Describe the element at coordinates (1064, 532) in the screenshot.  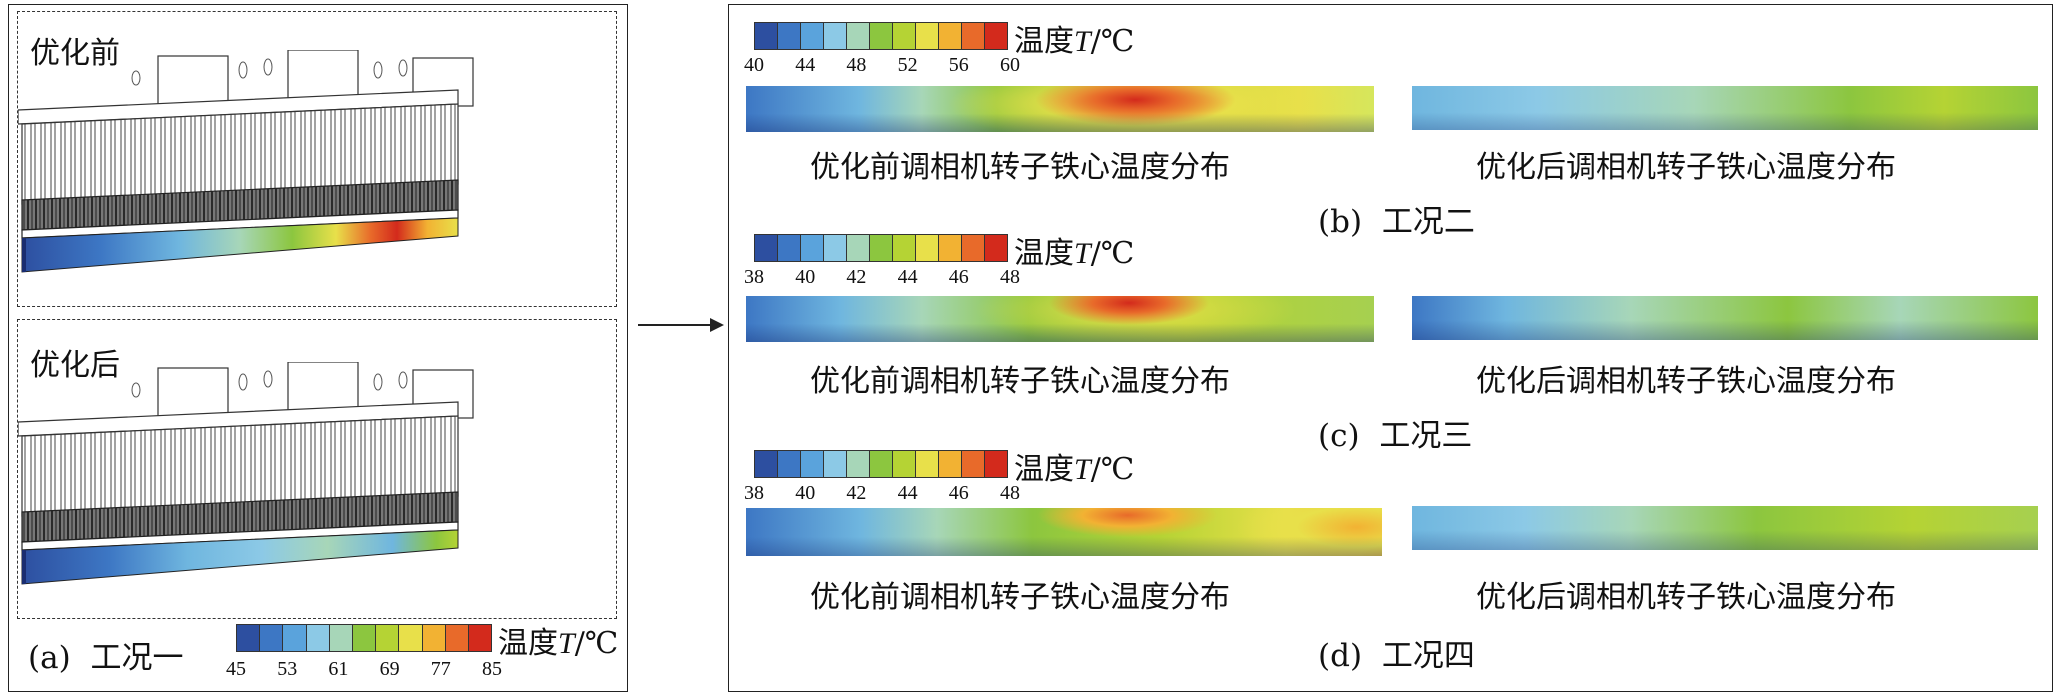
I see `heatmap-d-before` at that location.